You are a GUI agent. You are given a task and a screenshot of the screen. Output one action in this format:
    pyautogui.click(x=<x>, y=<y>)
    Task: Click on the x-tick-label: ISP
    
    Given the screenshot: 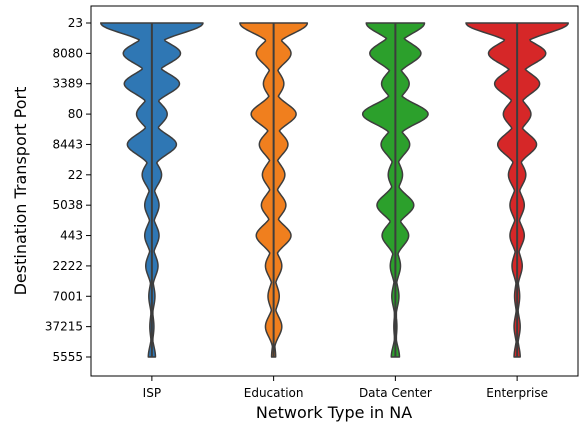 What is the action you would take?
    pyautogui.click(x=152, y=393)
    